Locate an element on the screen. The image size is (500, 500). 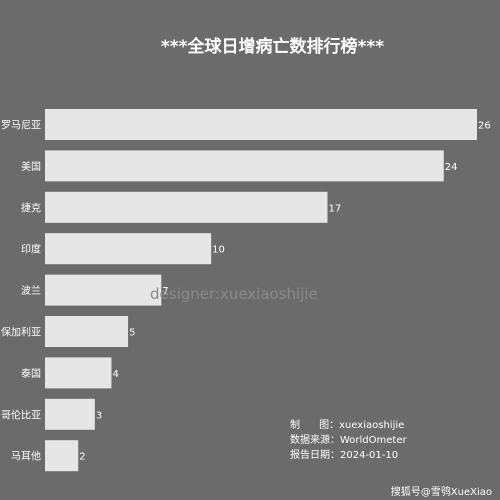
footer-credit: 搜狐号@雪鸮XueXiao is located at coordinates (441, 492).